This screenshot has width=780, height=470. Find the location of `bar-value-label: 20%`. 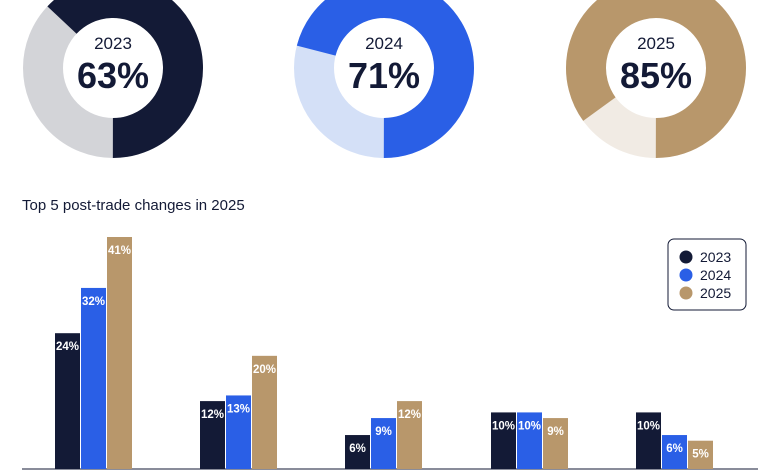

bar-value-label: 20% is located at coordinates (264, 370).